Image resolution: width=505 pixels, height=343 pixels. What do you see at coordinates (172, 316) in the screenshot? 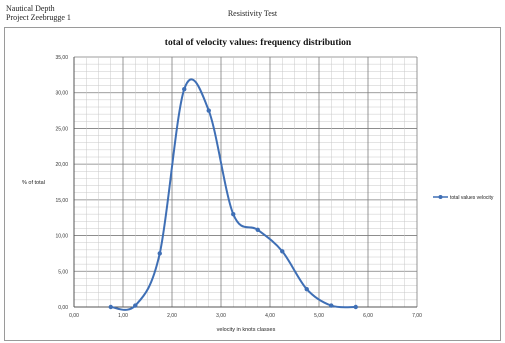
I see `x-tick-label: 2,00` at bounding box center [172, 316].